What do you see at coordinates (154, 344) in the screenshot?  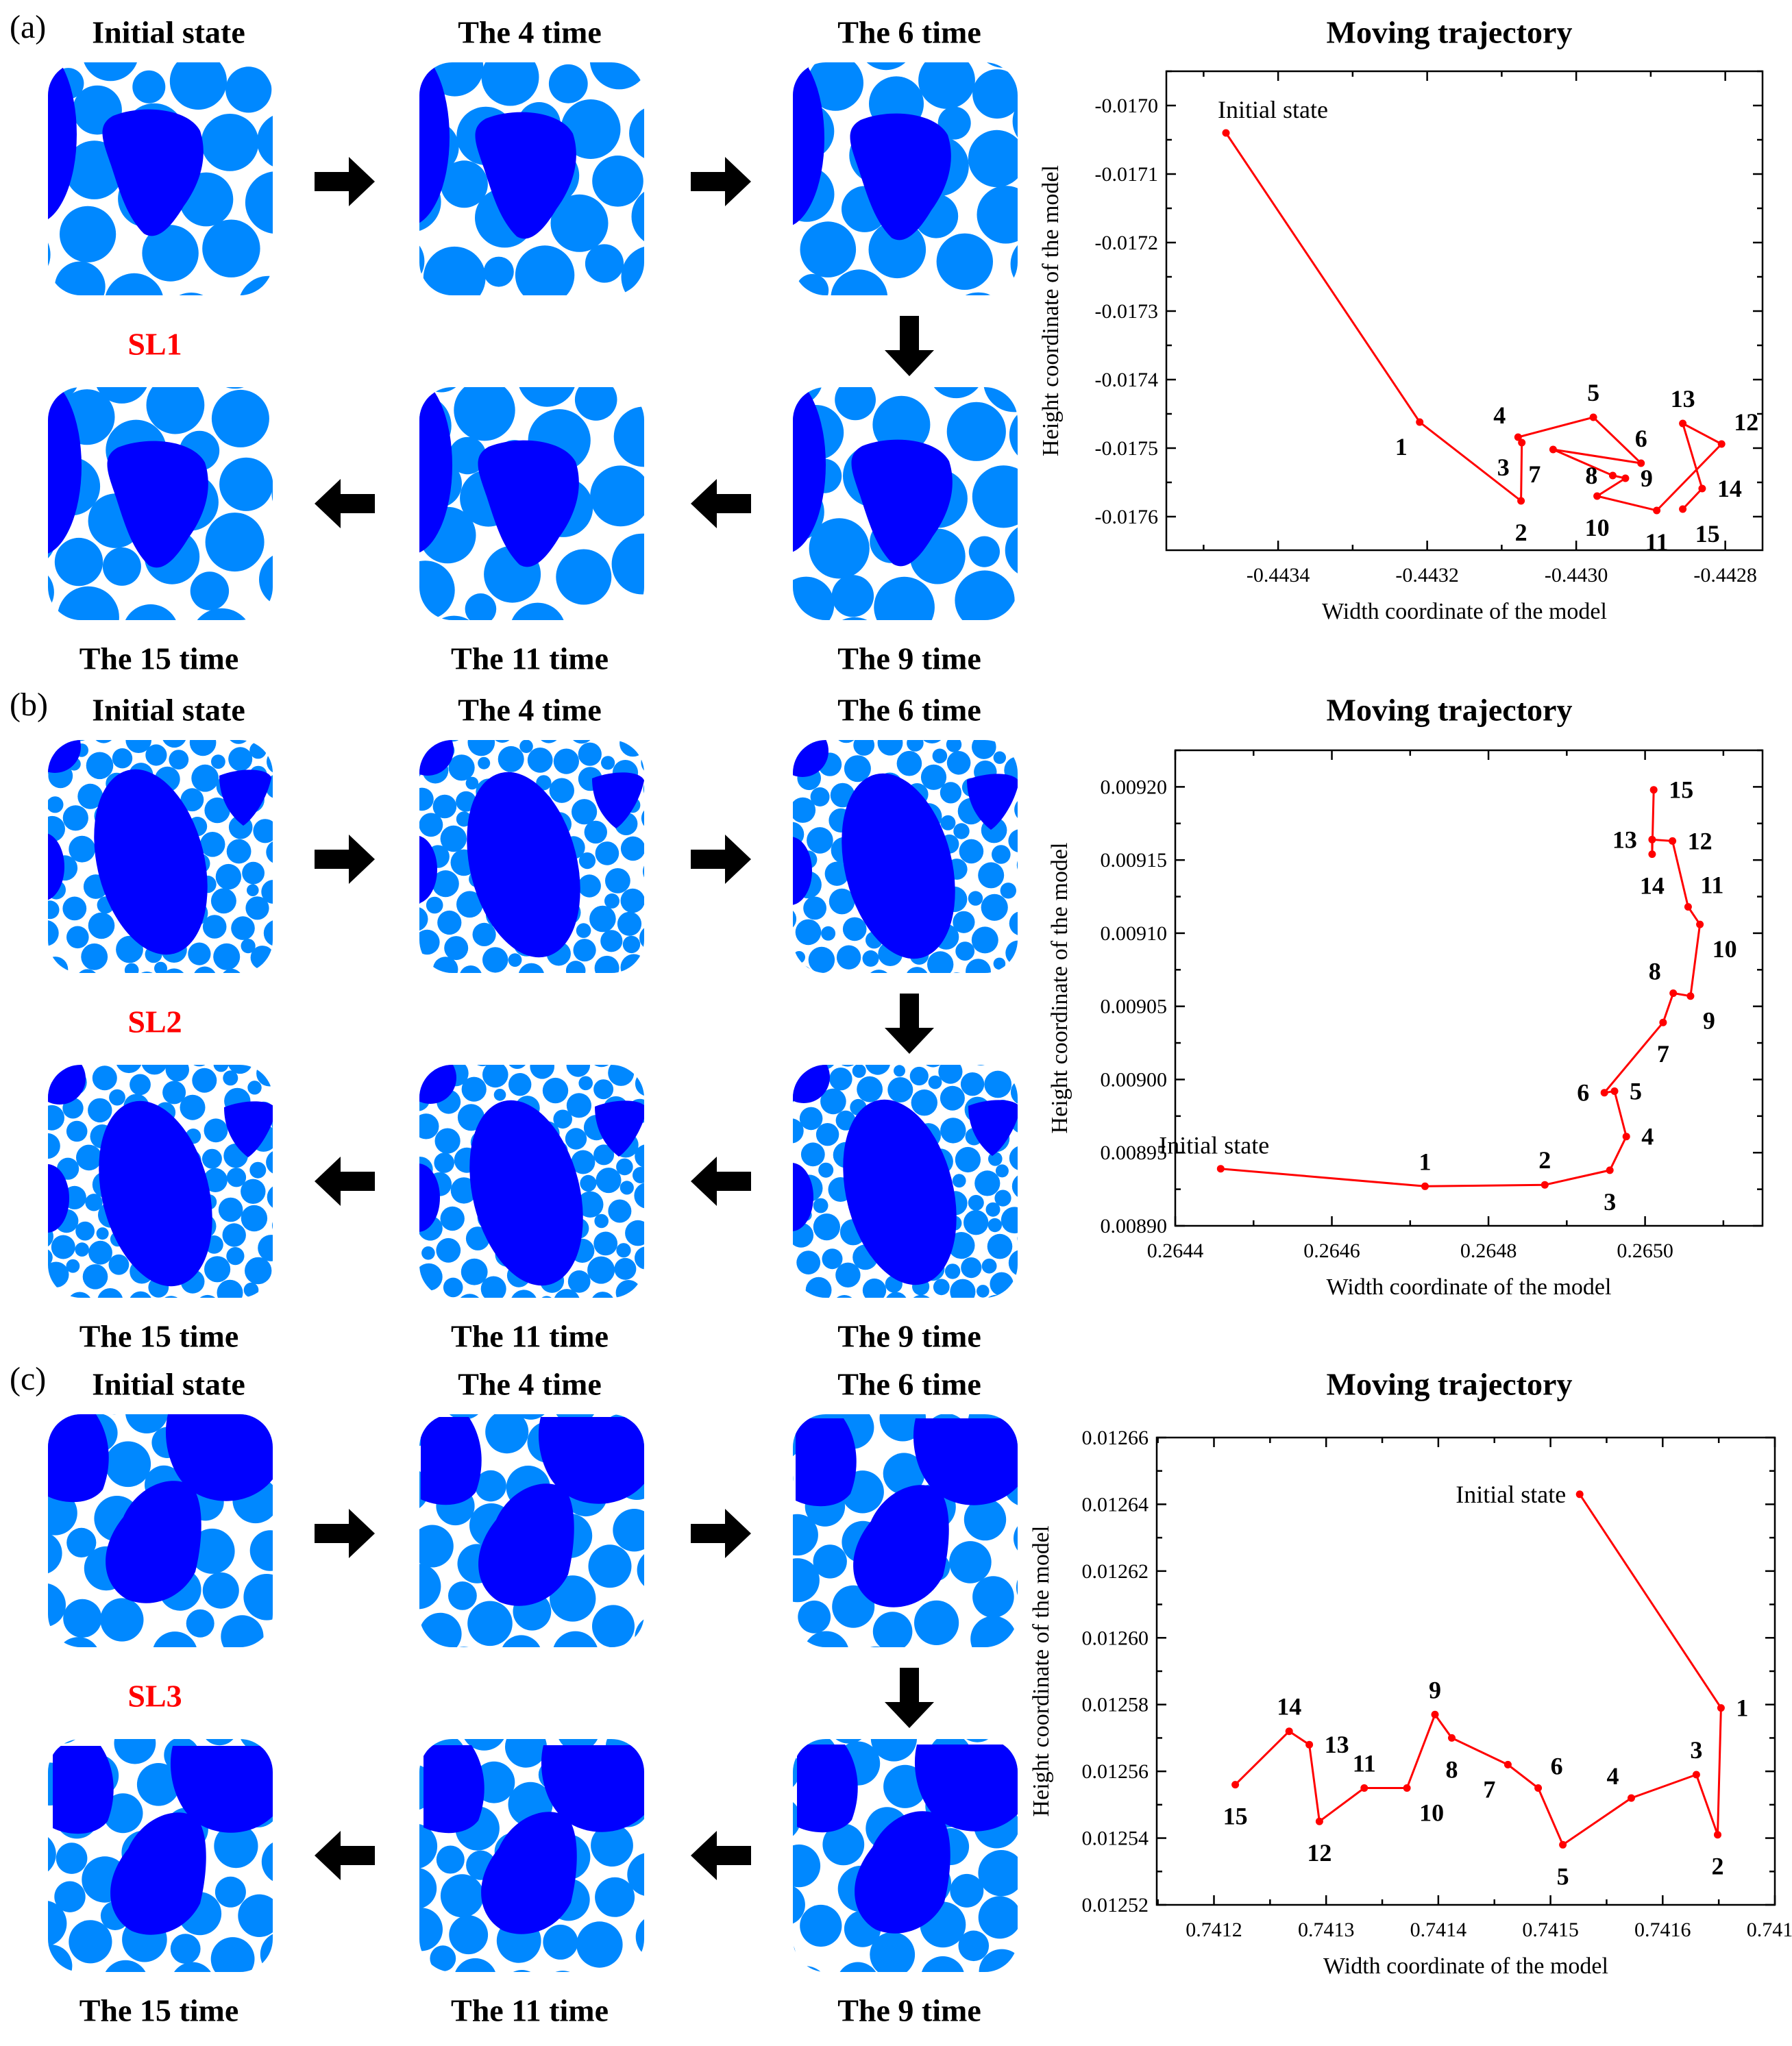 I see `sample-label: SL1` at bounding box center [154, 344].